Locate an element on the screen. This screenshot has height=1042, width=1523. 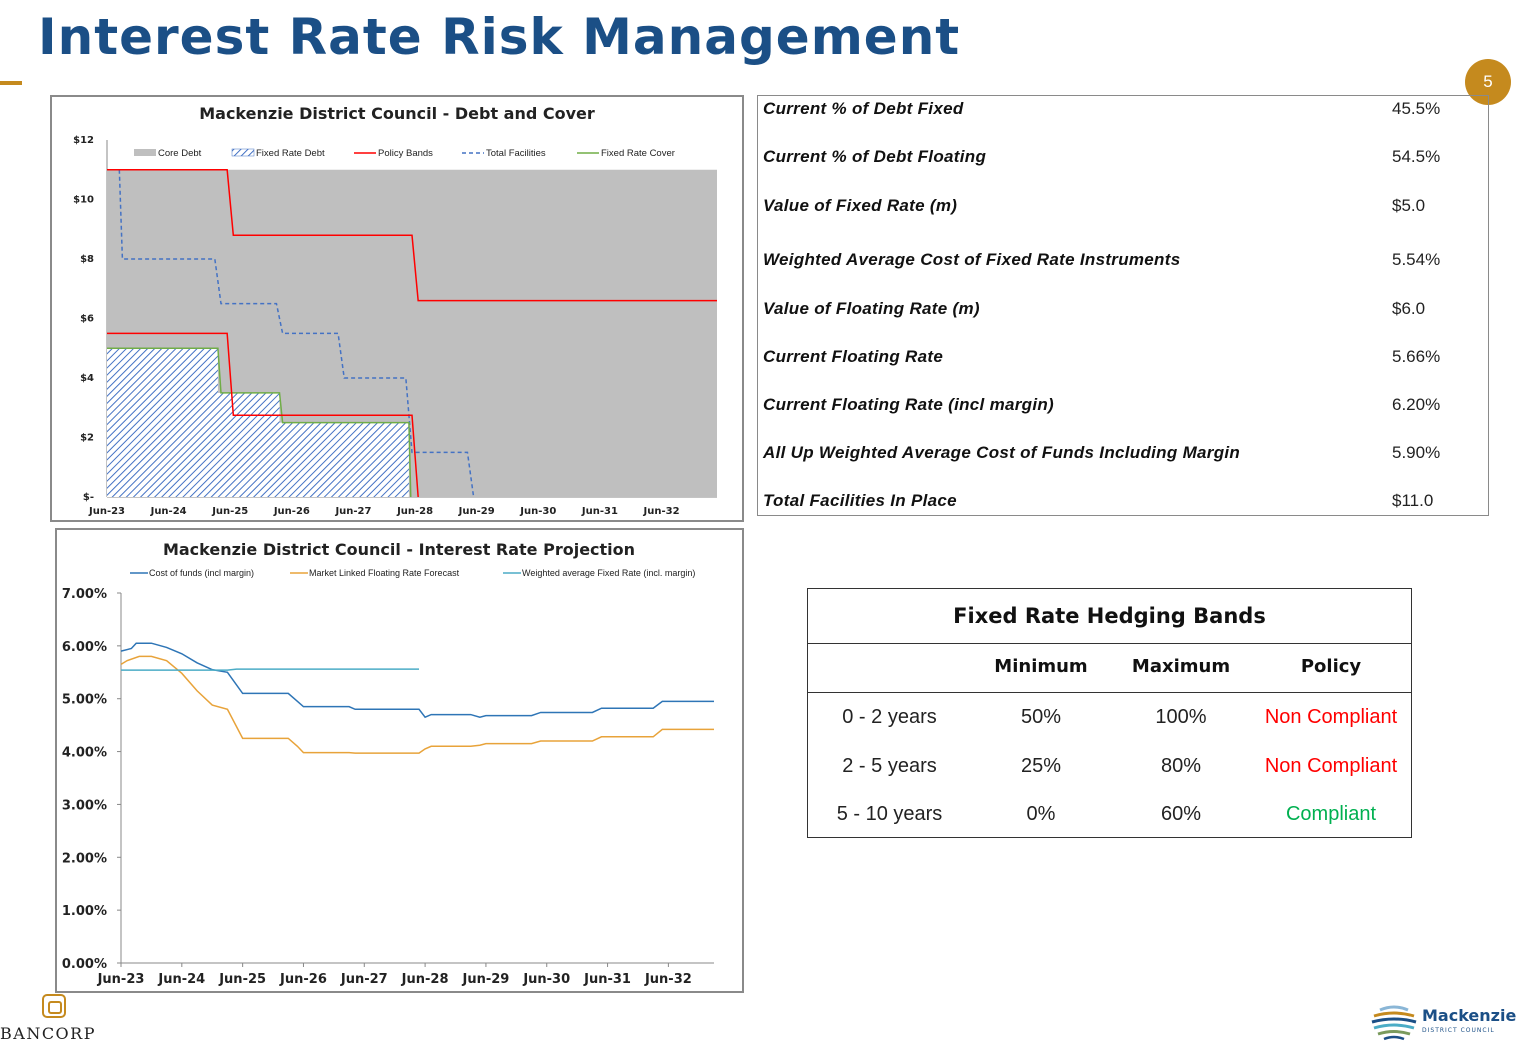
metric-row: Current % of Debt Floating 54.5% is located at coordinates (1123, 160).